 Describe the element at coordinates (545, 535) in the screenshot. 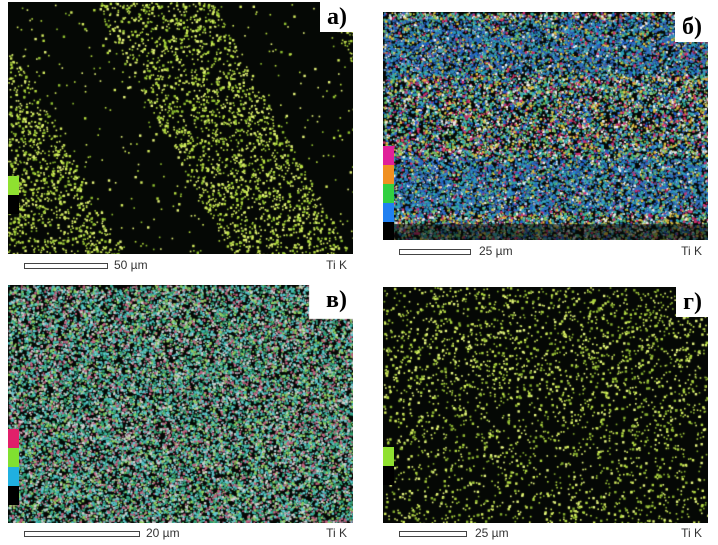

I see `scale-row-d: 25 µm Ti K` at that location.